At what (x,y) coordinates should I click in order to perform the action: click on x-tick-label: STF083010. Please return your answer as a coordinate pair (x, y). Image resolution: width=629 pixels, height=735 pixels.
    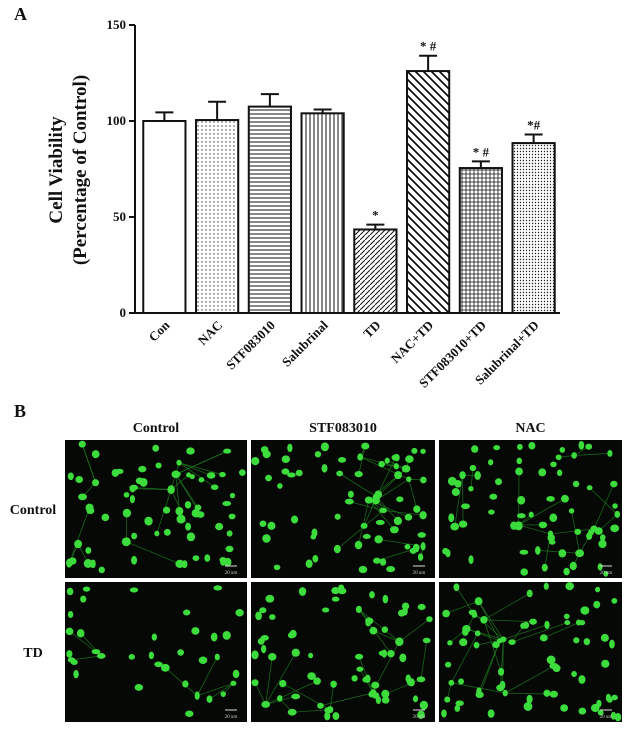
    Looking at the image, I should click on (250, 345).